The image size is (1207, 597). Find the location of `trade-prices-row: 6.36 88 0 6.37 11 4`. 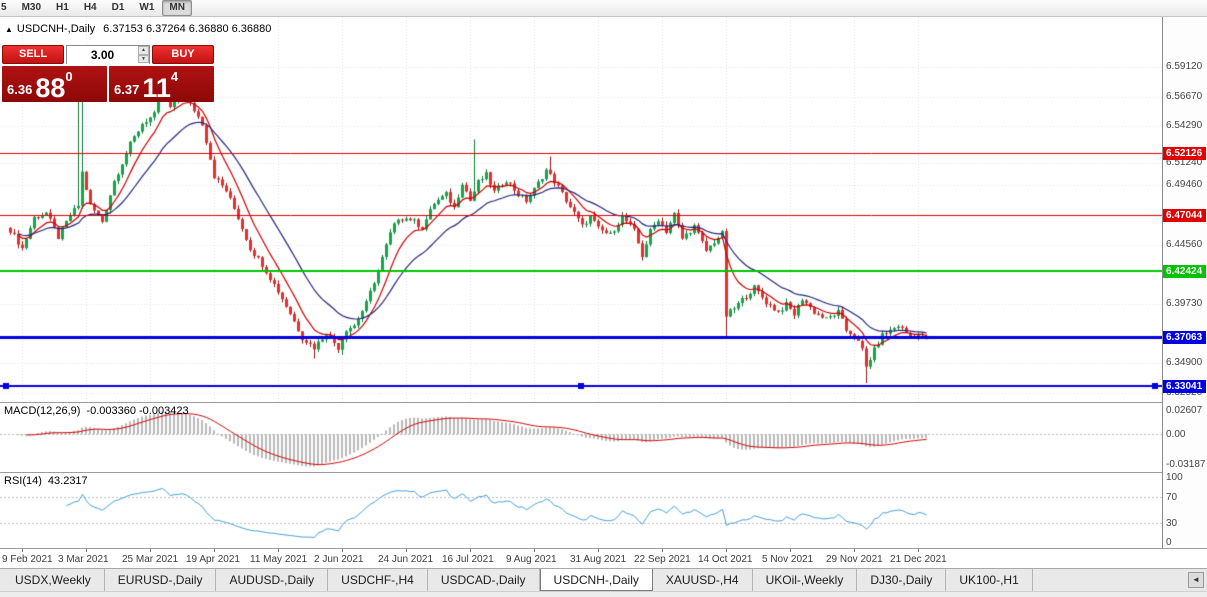

trade-prices-row: 6.36 88 0 6.37 11 4 is located at coordinates (108, 84).